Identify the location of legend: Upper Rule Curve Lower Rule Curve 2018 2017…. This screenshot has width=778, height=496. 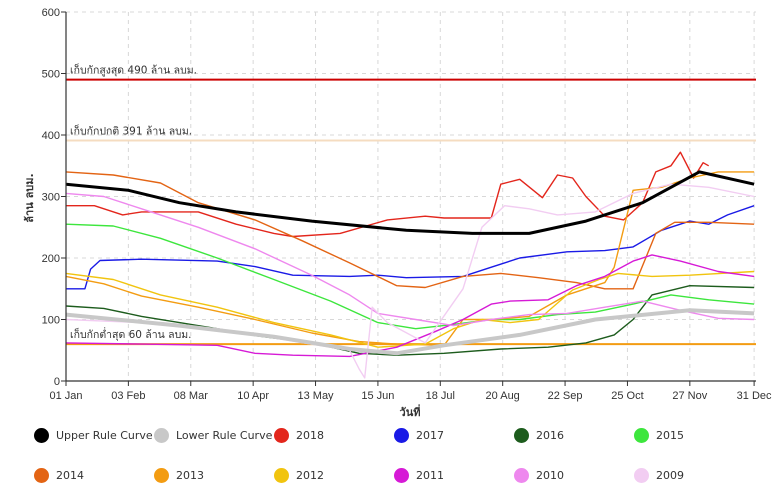
(404, 459).